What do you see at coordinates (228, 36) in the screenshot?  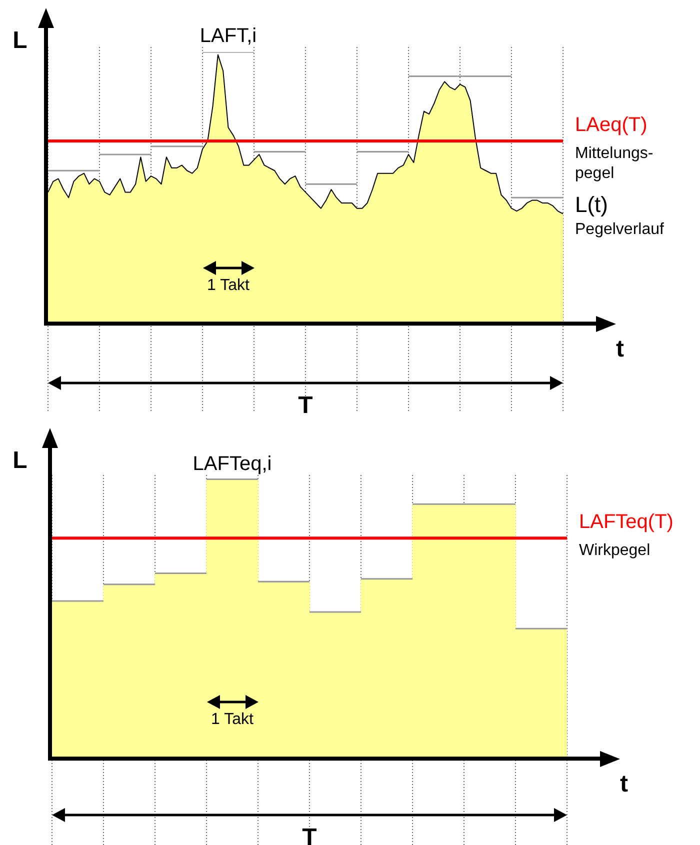 I see `series-label: LAFT,i` at bounding box center [228, 36].